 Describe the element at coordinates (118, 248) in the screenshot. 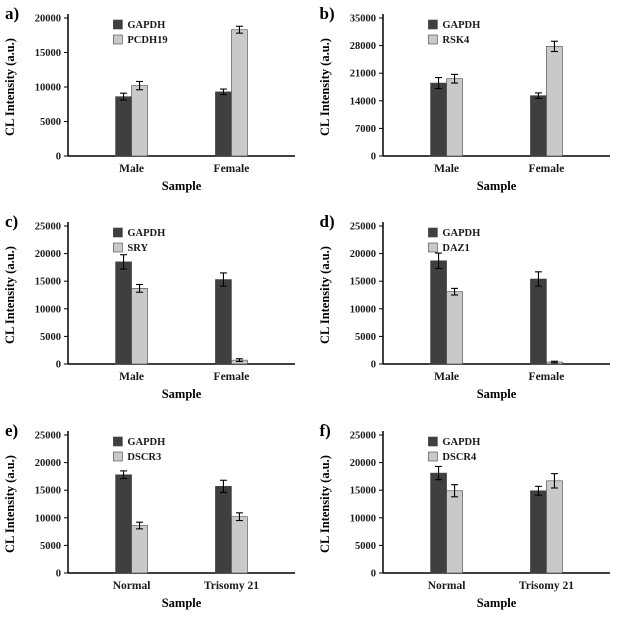

I see `legend-swatch-SRY` at that location.